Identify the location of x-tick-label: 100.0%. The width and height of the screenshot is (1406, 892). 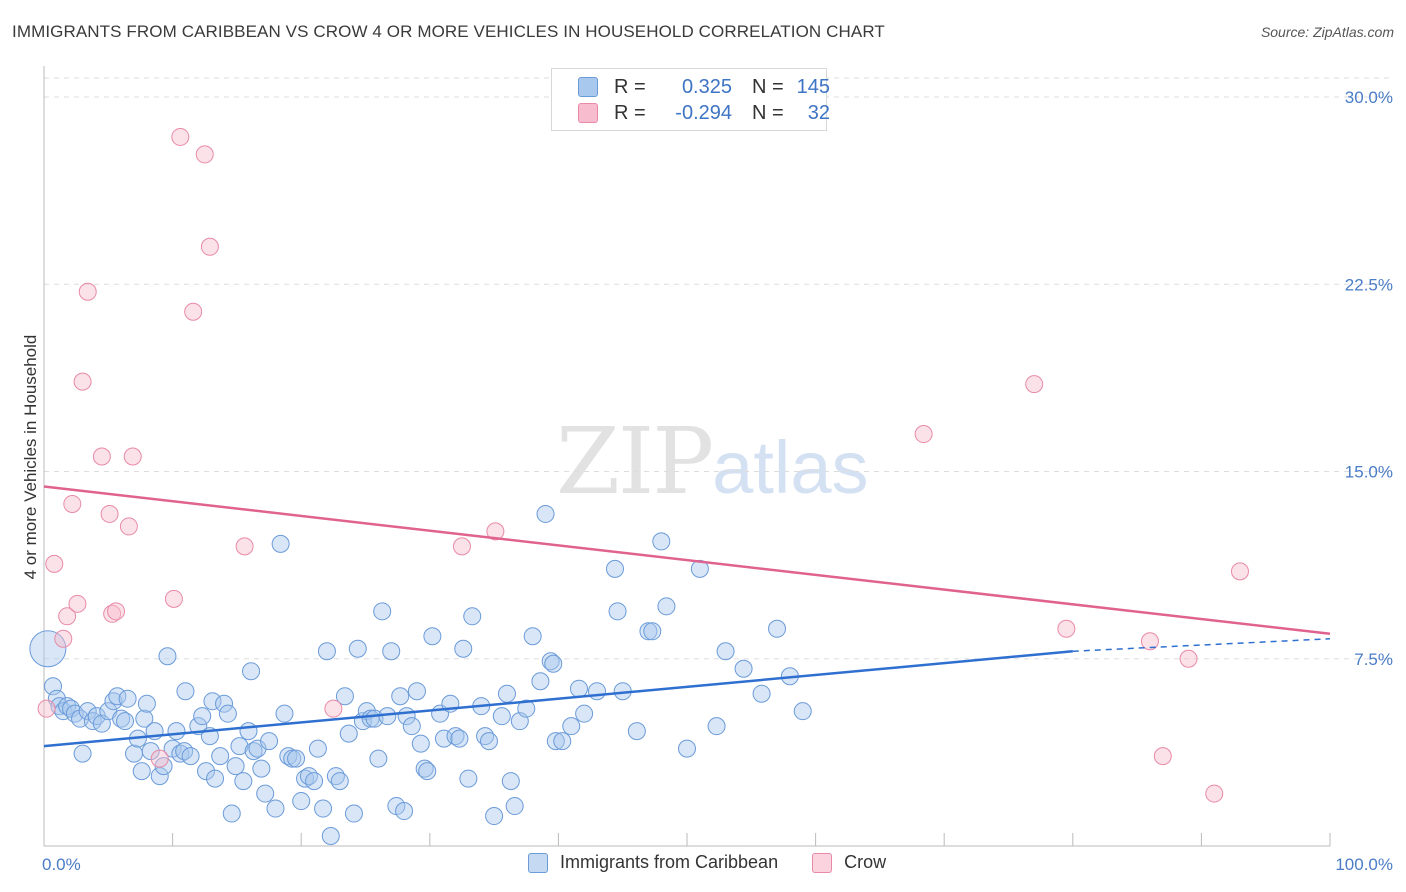
(1364, 864).